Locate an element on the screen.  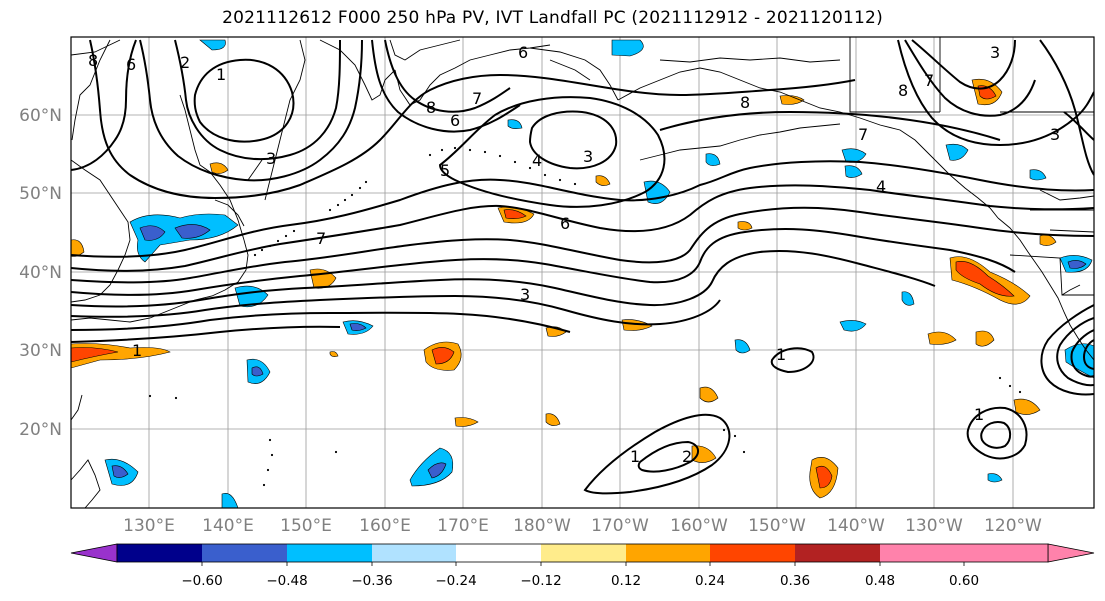
lon-label: 160°E is located at coordinates (385, 526).